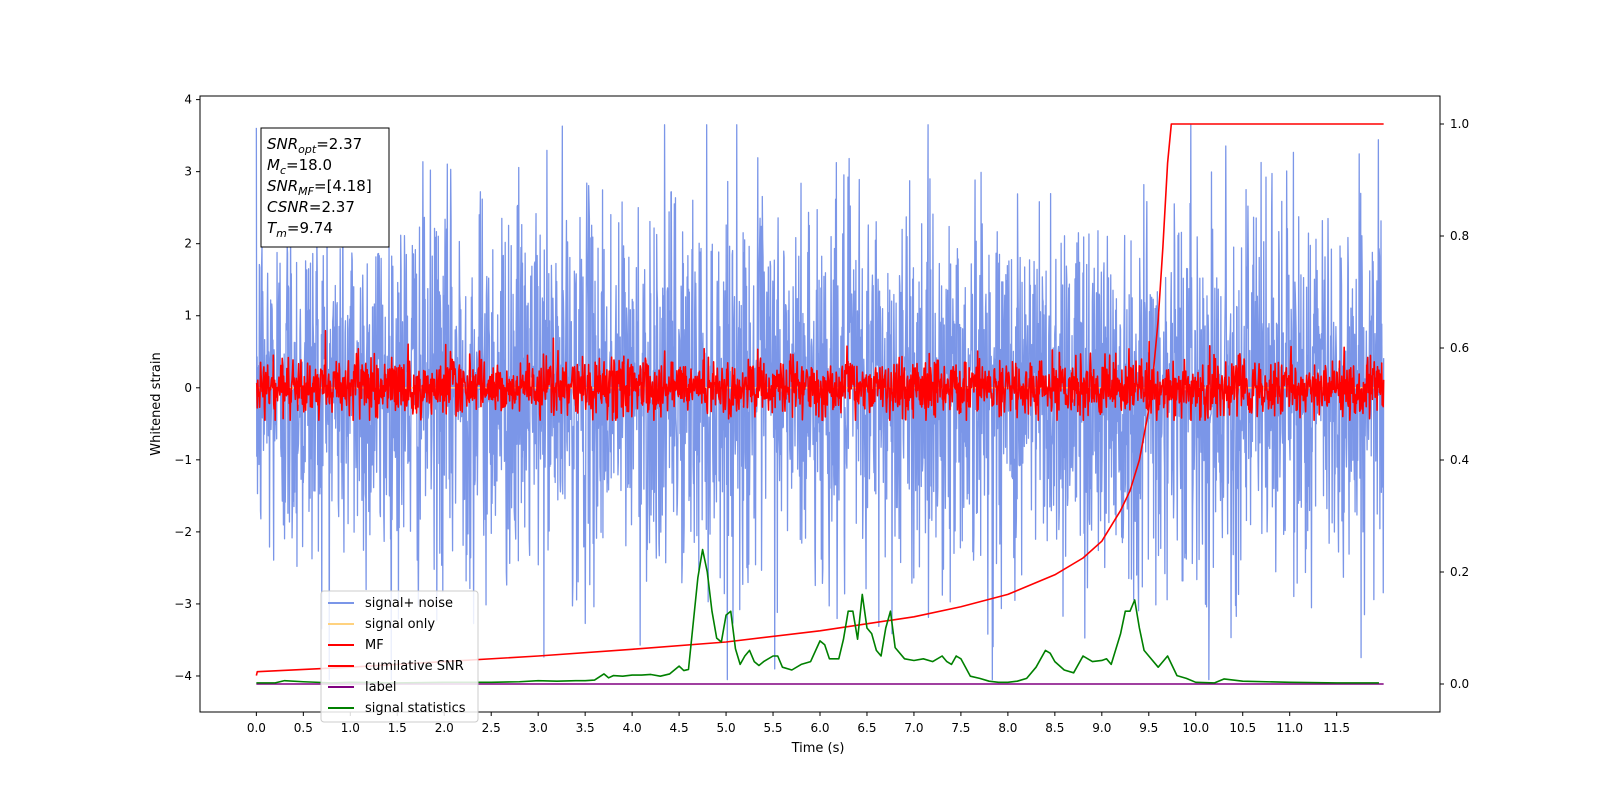 The height and width of the screenshot is (804, 1600). What do you see at coordinates (400, 624) in the screenshot?
I see `legend-label: signal only` at bounding box center [400, 624].